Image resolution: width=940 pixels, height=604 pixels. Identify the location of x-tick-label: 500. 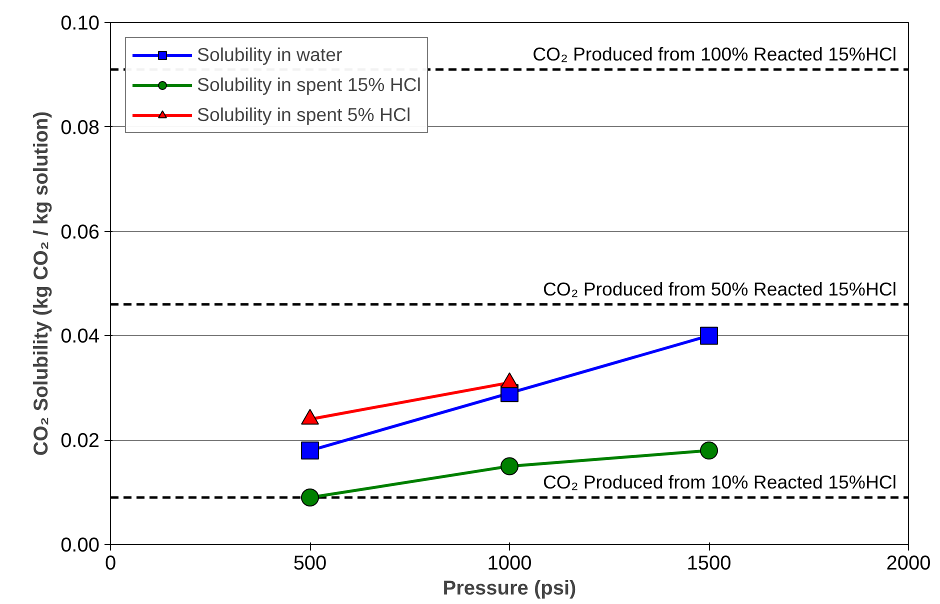
(310, 563).